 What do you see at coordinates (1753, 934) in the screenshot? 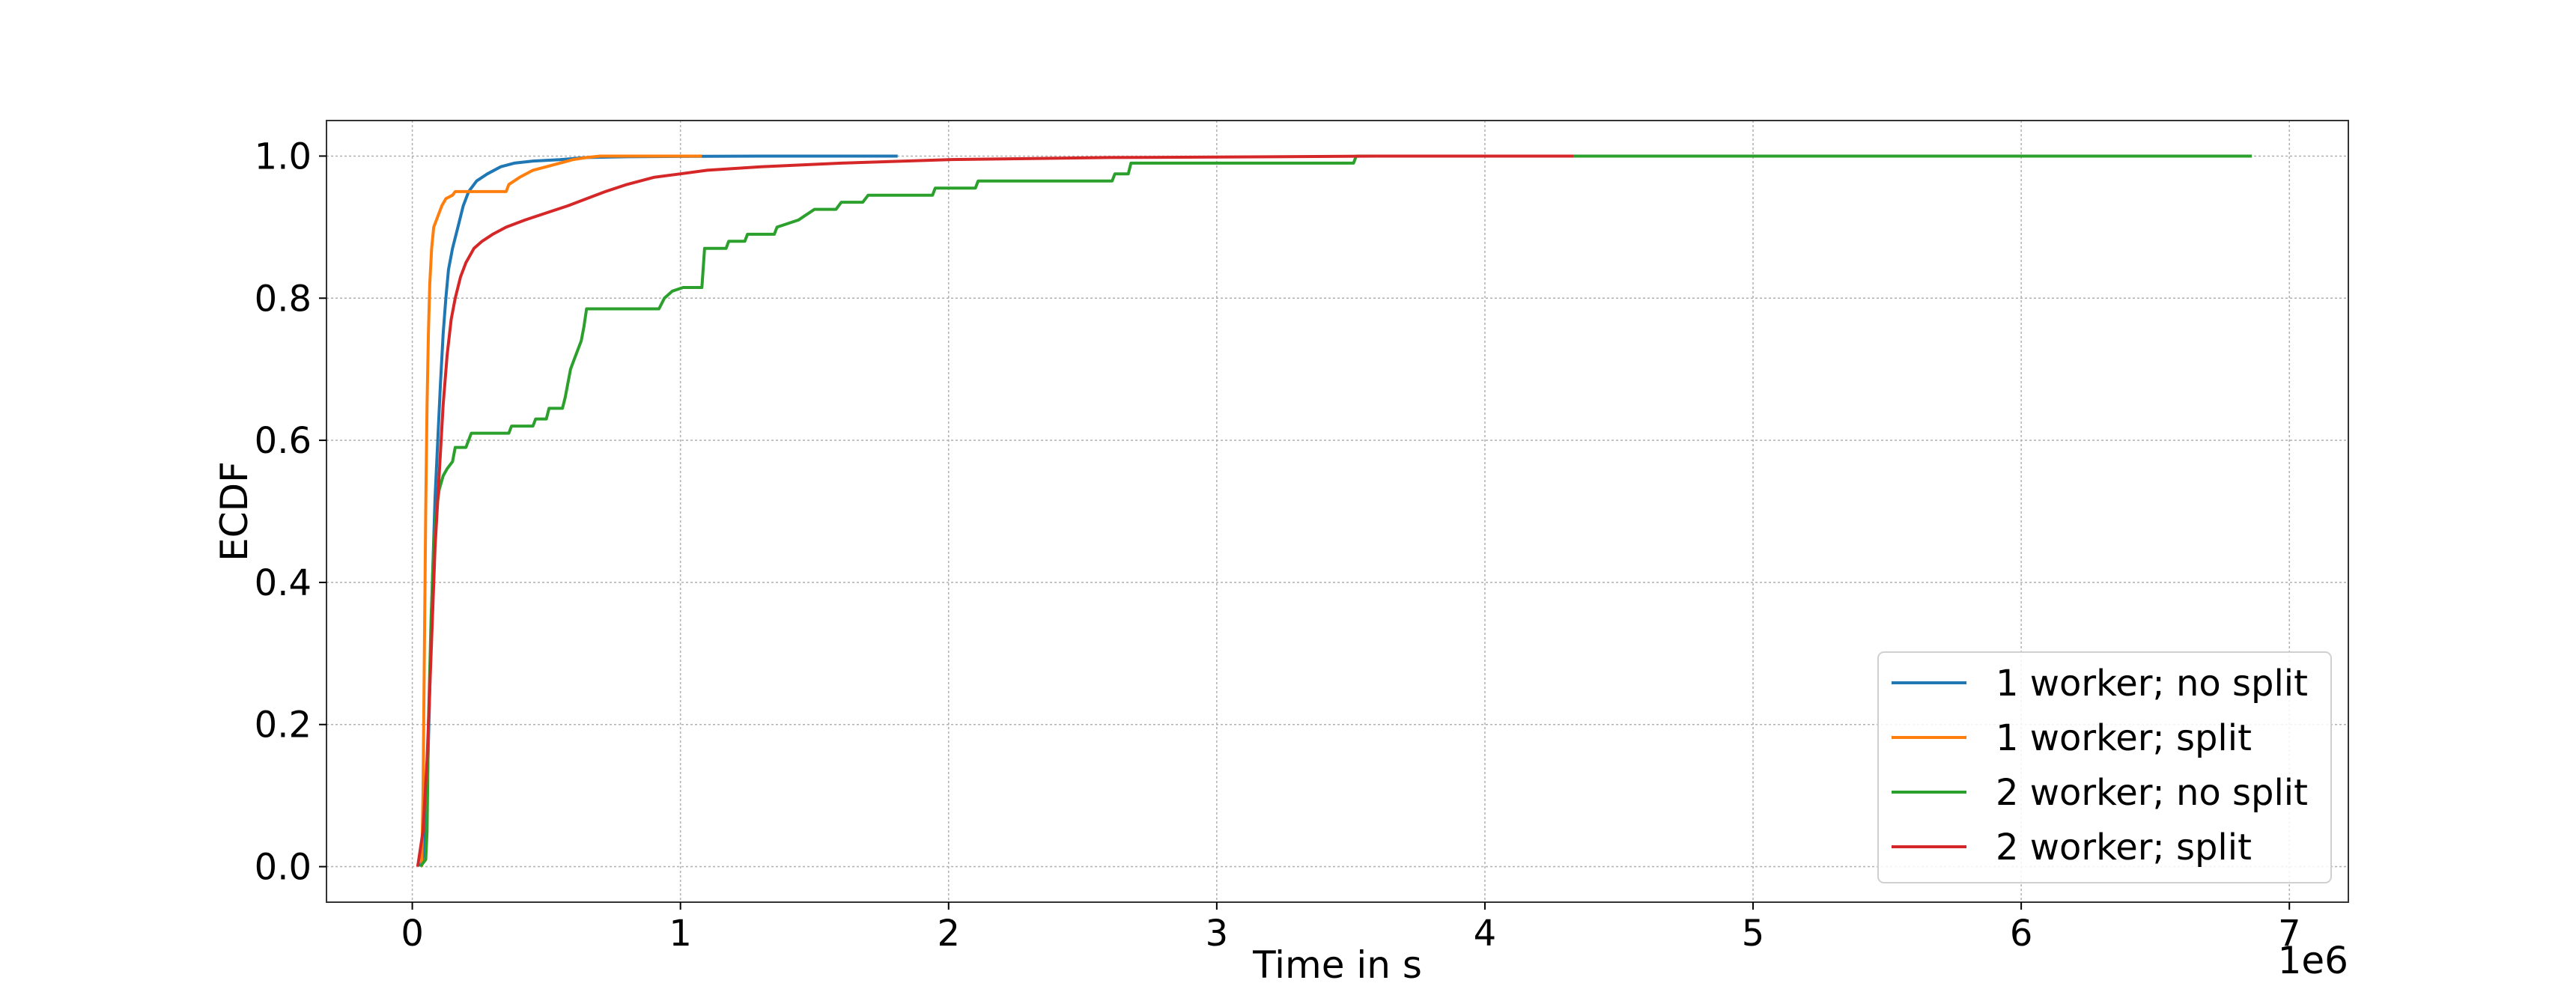
I see `x-tick-label: 5` at bounding box center [1753, 934].